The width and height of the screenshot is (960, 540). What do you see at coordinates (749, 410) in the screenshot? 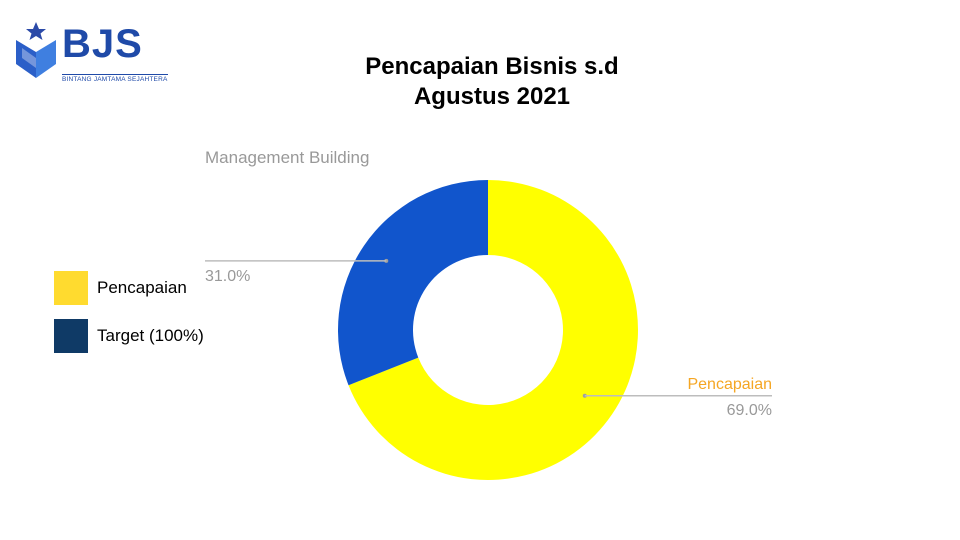
I see `slice-value-label-0: 69.0%` at bounding box center [749, 410].